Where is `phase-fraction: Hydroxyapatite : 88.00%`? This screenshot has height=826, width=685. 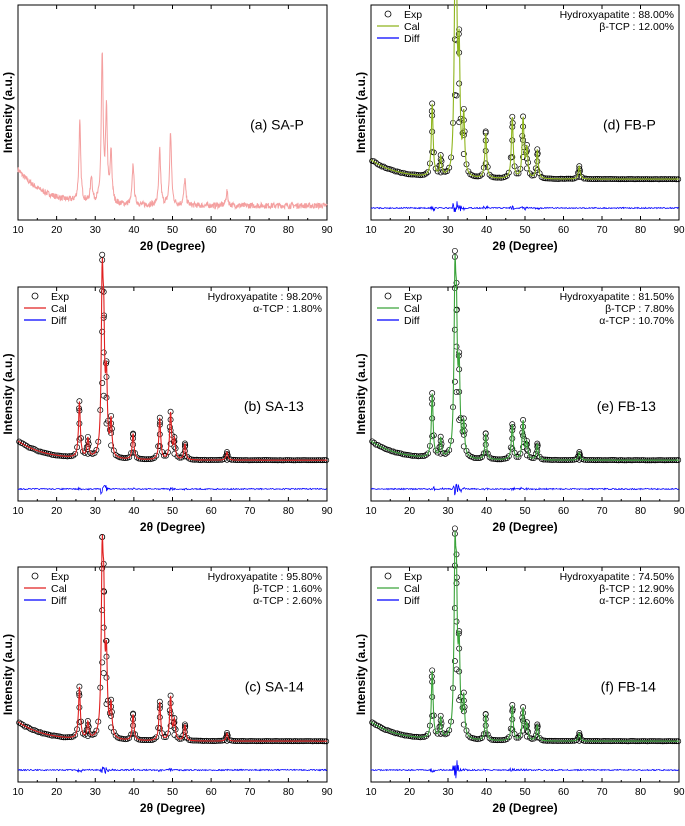
phase-fraction: Hydroxyapatite : 88.00% is located at coordinates (617, 15).